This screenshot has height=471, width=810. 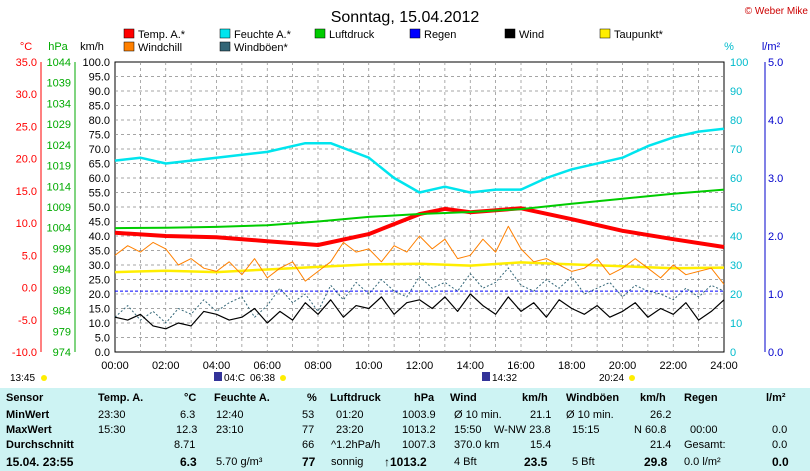 I want to click on col-rain-unit: l/m², so click(x=776, y=398).